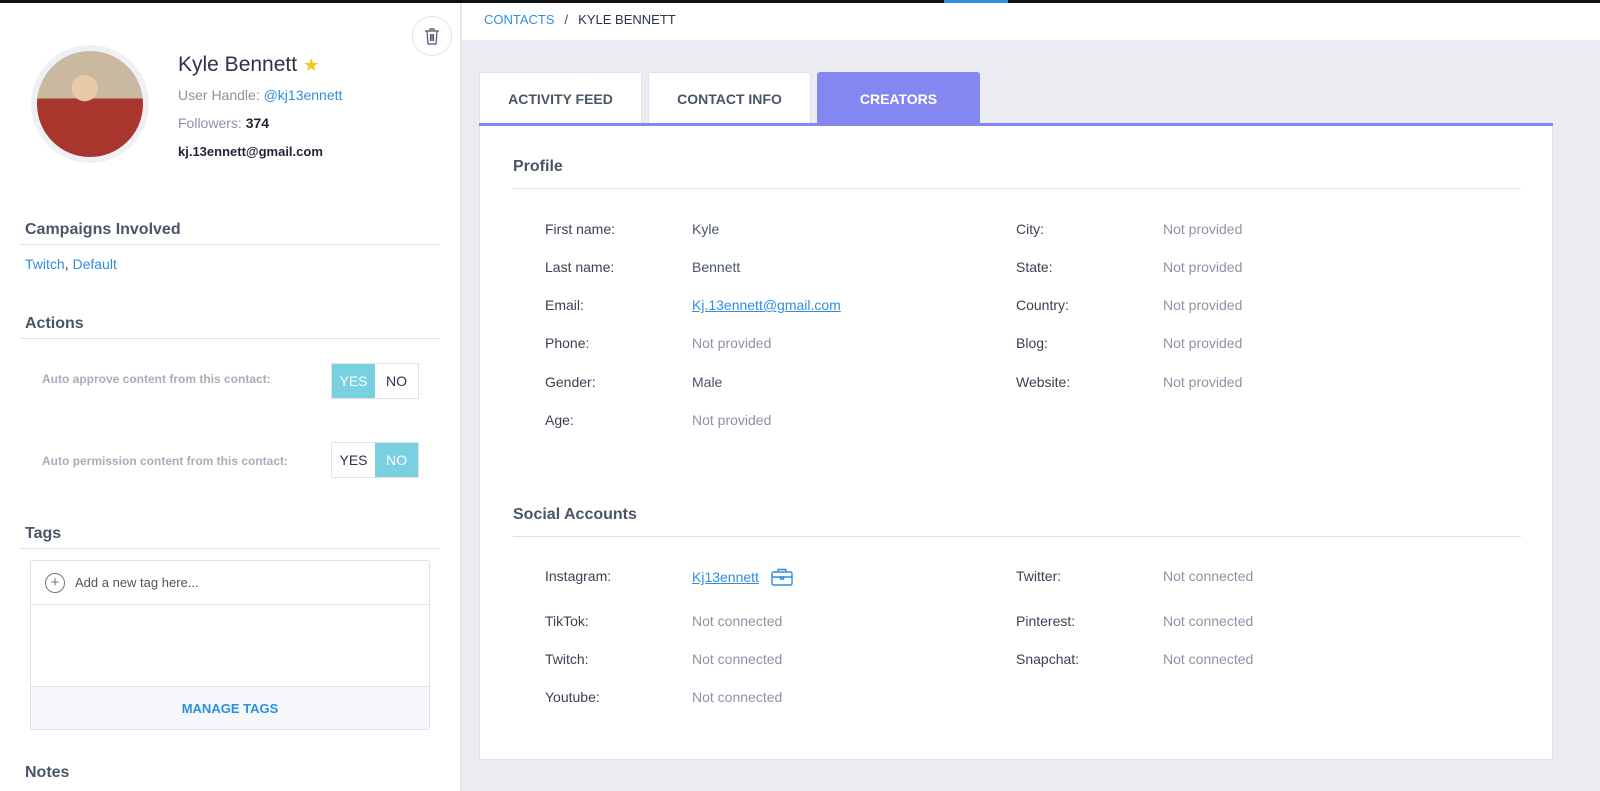 Image resolution: width=1600 pixels, height=791 pixels. What do you see at coordinates (519, 19) in the screenshot?
I see `breadcrumb-contacts: CONTACTS` at bounding box center [519, 19].